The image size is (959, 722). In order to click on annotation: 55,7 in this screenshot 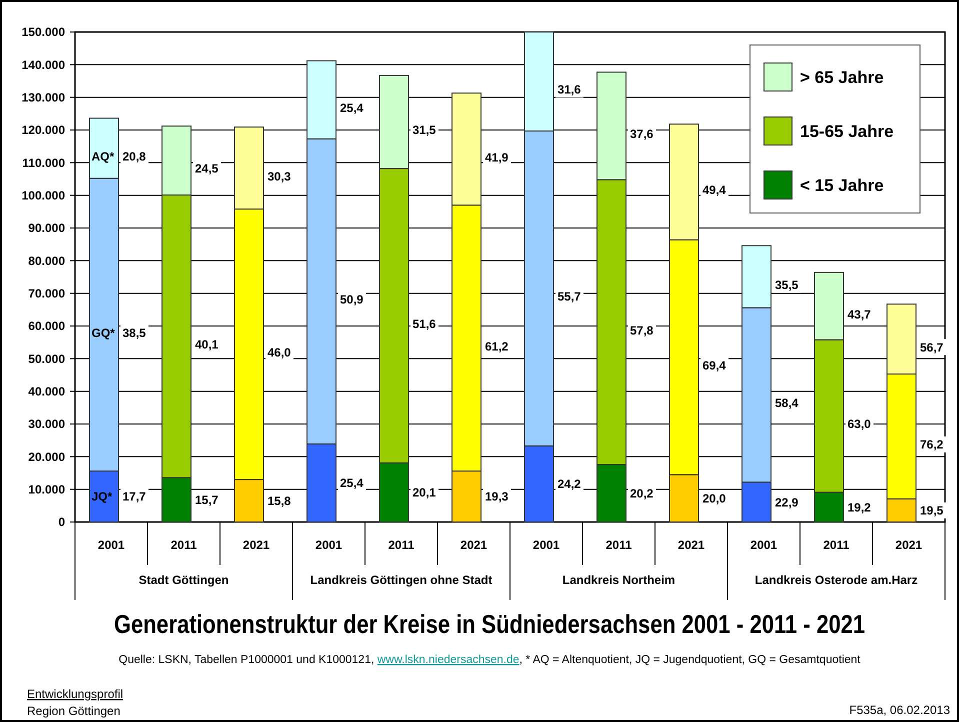, I will do `click(570, 297)`.